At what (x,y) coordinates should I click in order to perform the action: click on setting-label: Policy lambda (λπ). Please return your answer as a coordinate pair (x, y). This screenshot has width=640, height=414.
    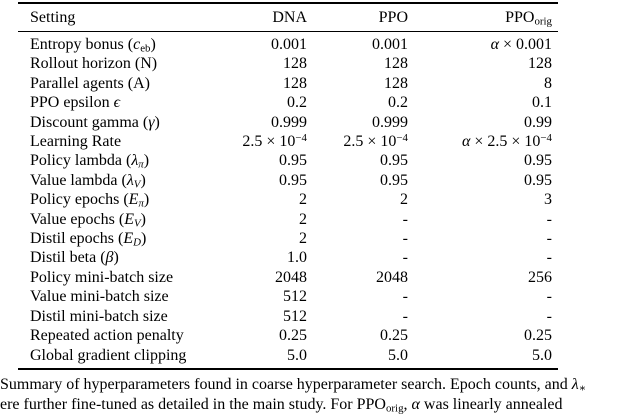
    Looking at the image, I should click on (118, 160).